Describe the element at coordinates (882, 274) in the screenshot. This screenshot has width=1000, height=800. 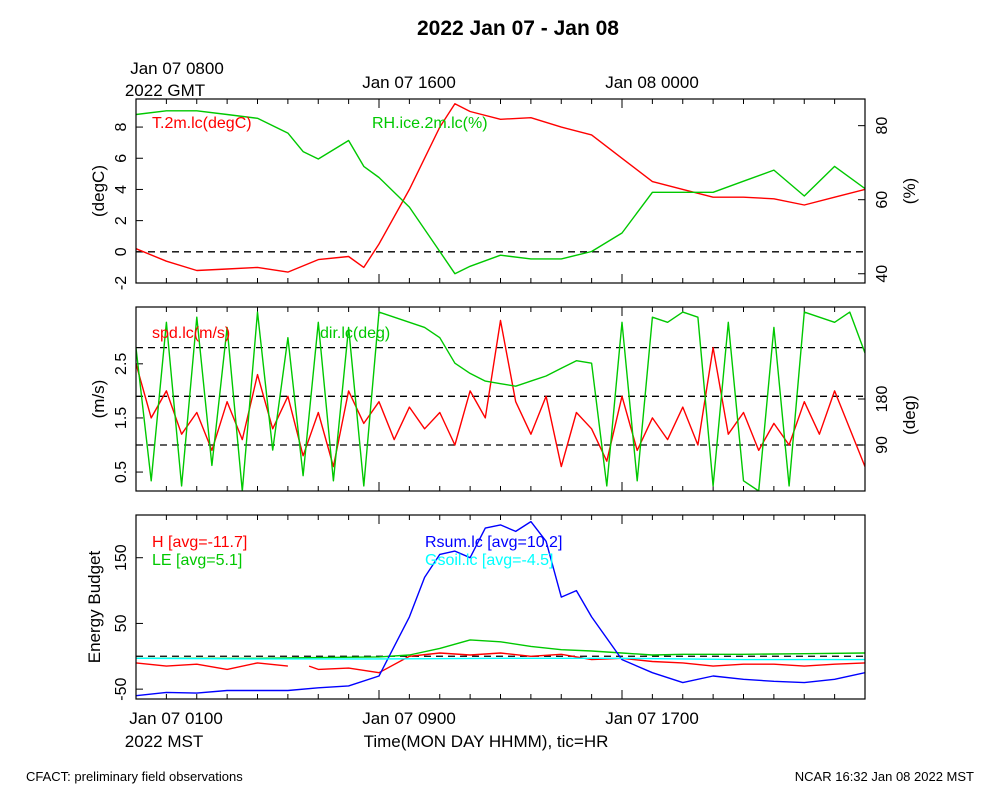
I see `y2-tick-label: 40` at that location.